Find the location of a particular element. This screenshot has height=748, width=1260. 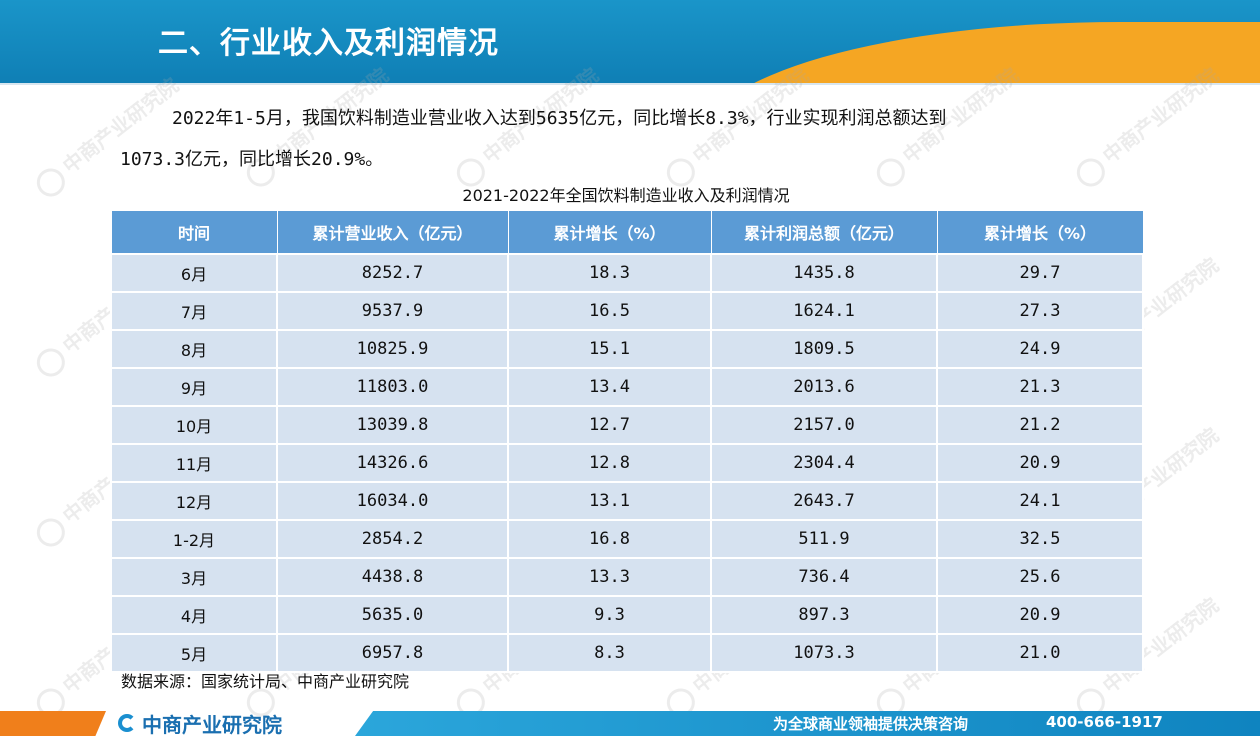

cell-profit: 2304.4 is located at coordinates (824, 463).